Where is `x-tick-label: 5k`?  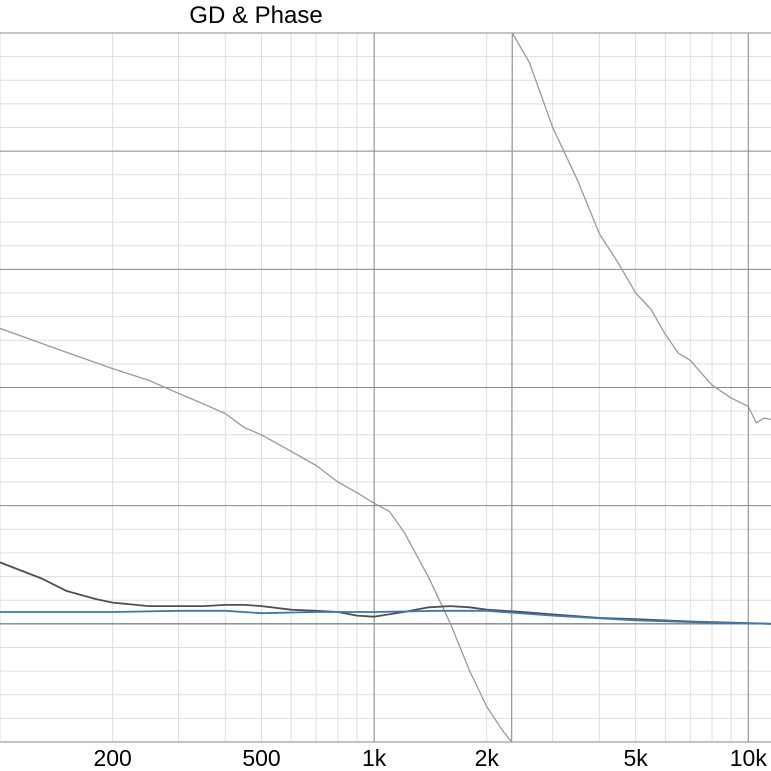 x-tick-label: 5k is located at coordinates (636, 758).